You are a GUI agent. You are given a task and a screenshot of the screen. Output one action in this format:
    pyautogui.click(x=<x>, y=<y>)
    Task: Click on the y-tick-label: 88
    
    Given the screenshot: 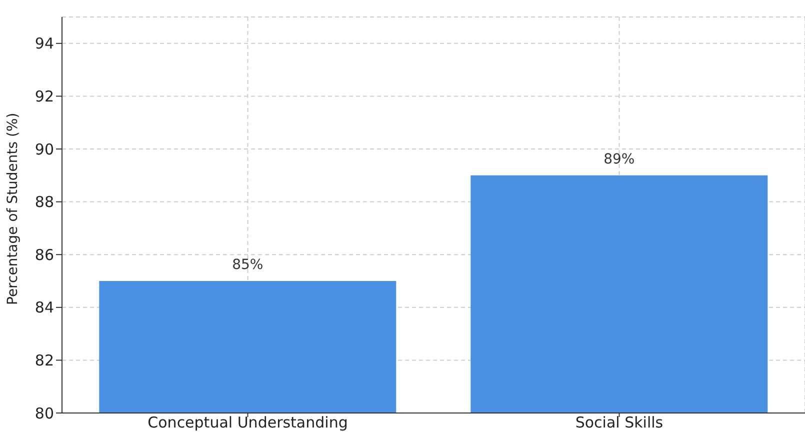 What is the action you would take?
    pyautogui.click(x=44, y=202)
    